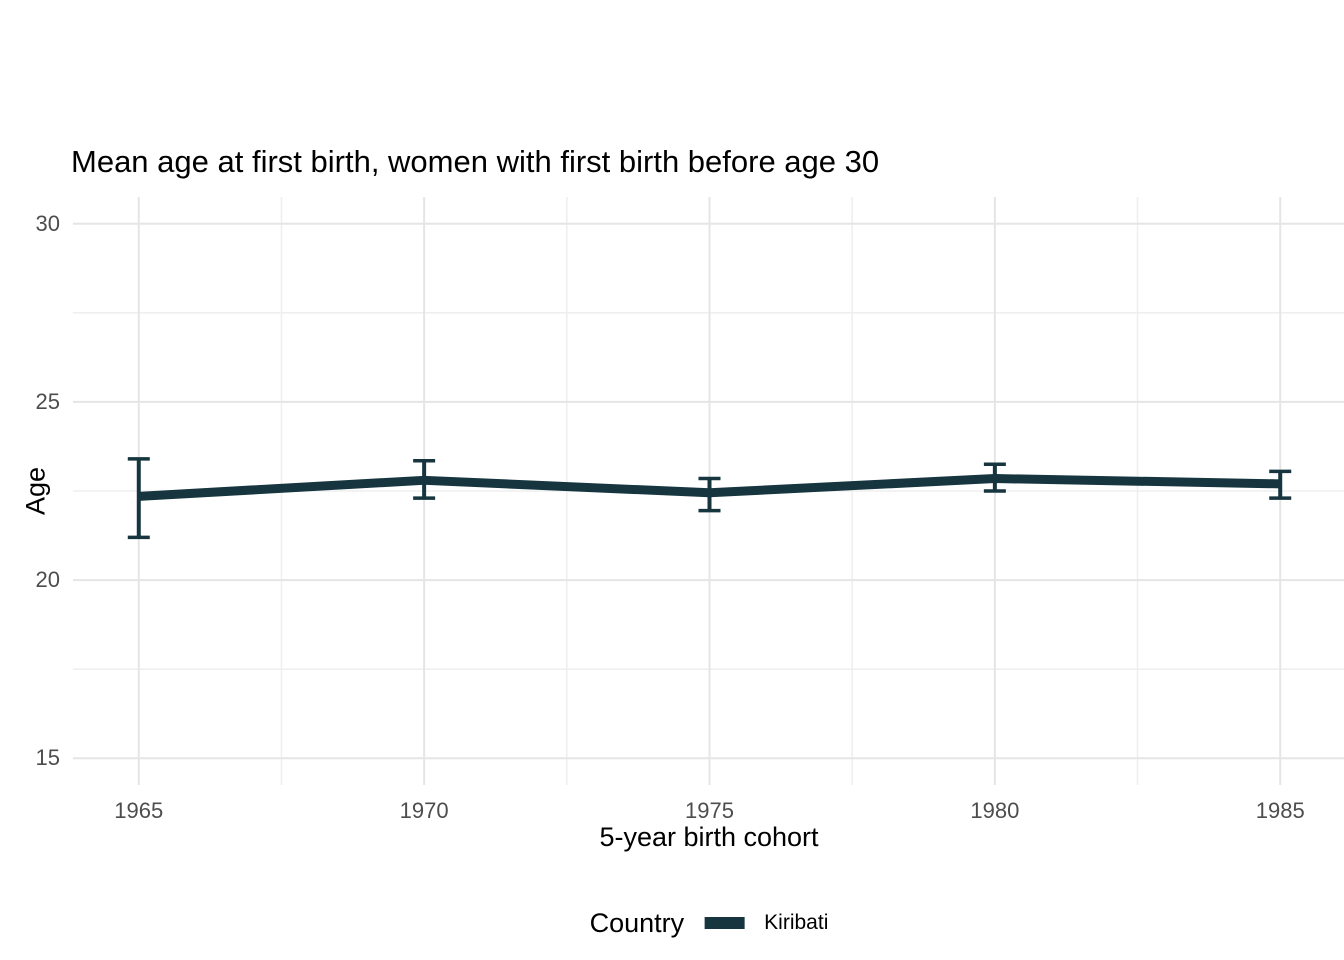 The image size is (1344, 960). I want to click on legend-line-swatch-icon, so click(724, 923).